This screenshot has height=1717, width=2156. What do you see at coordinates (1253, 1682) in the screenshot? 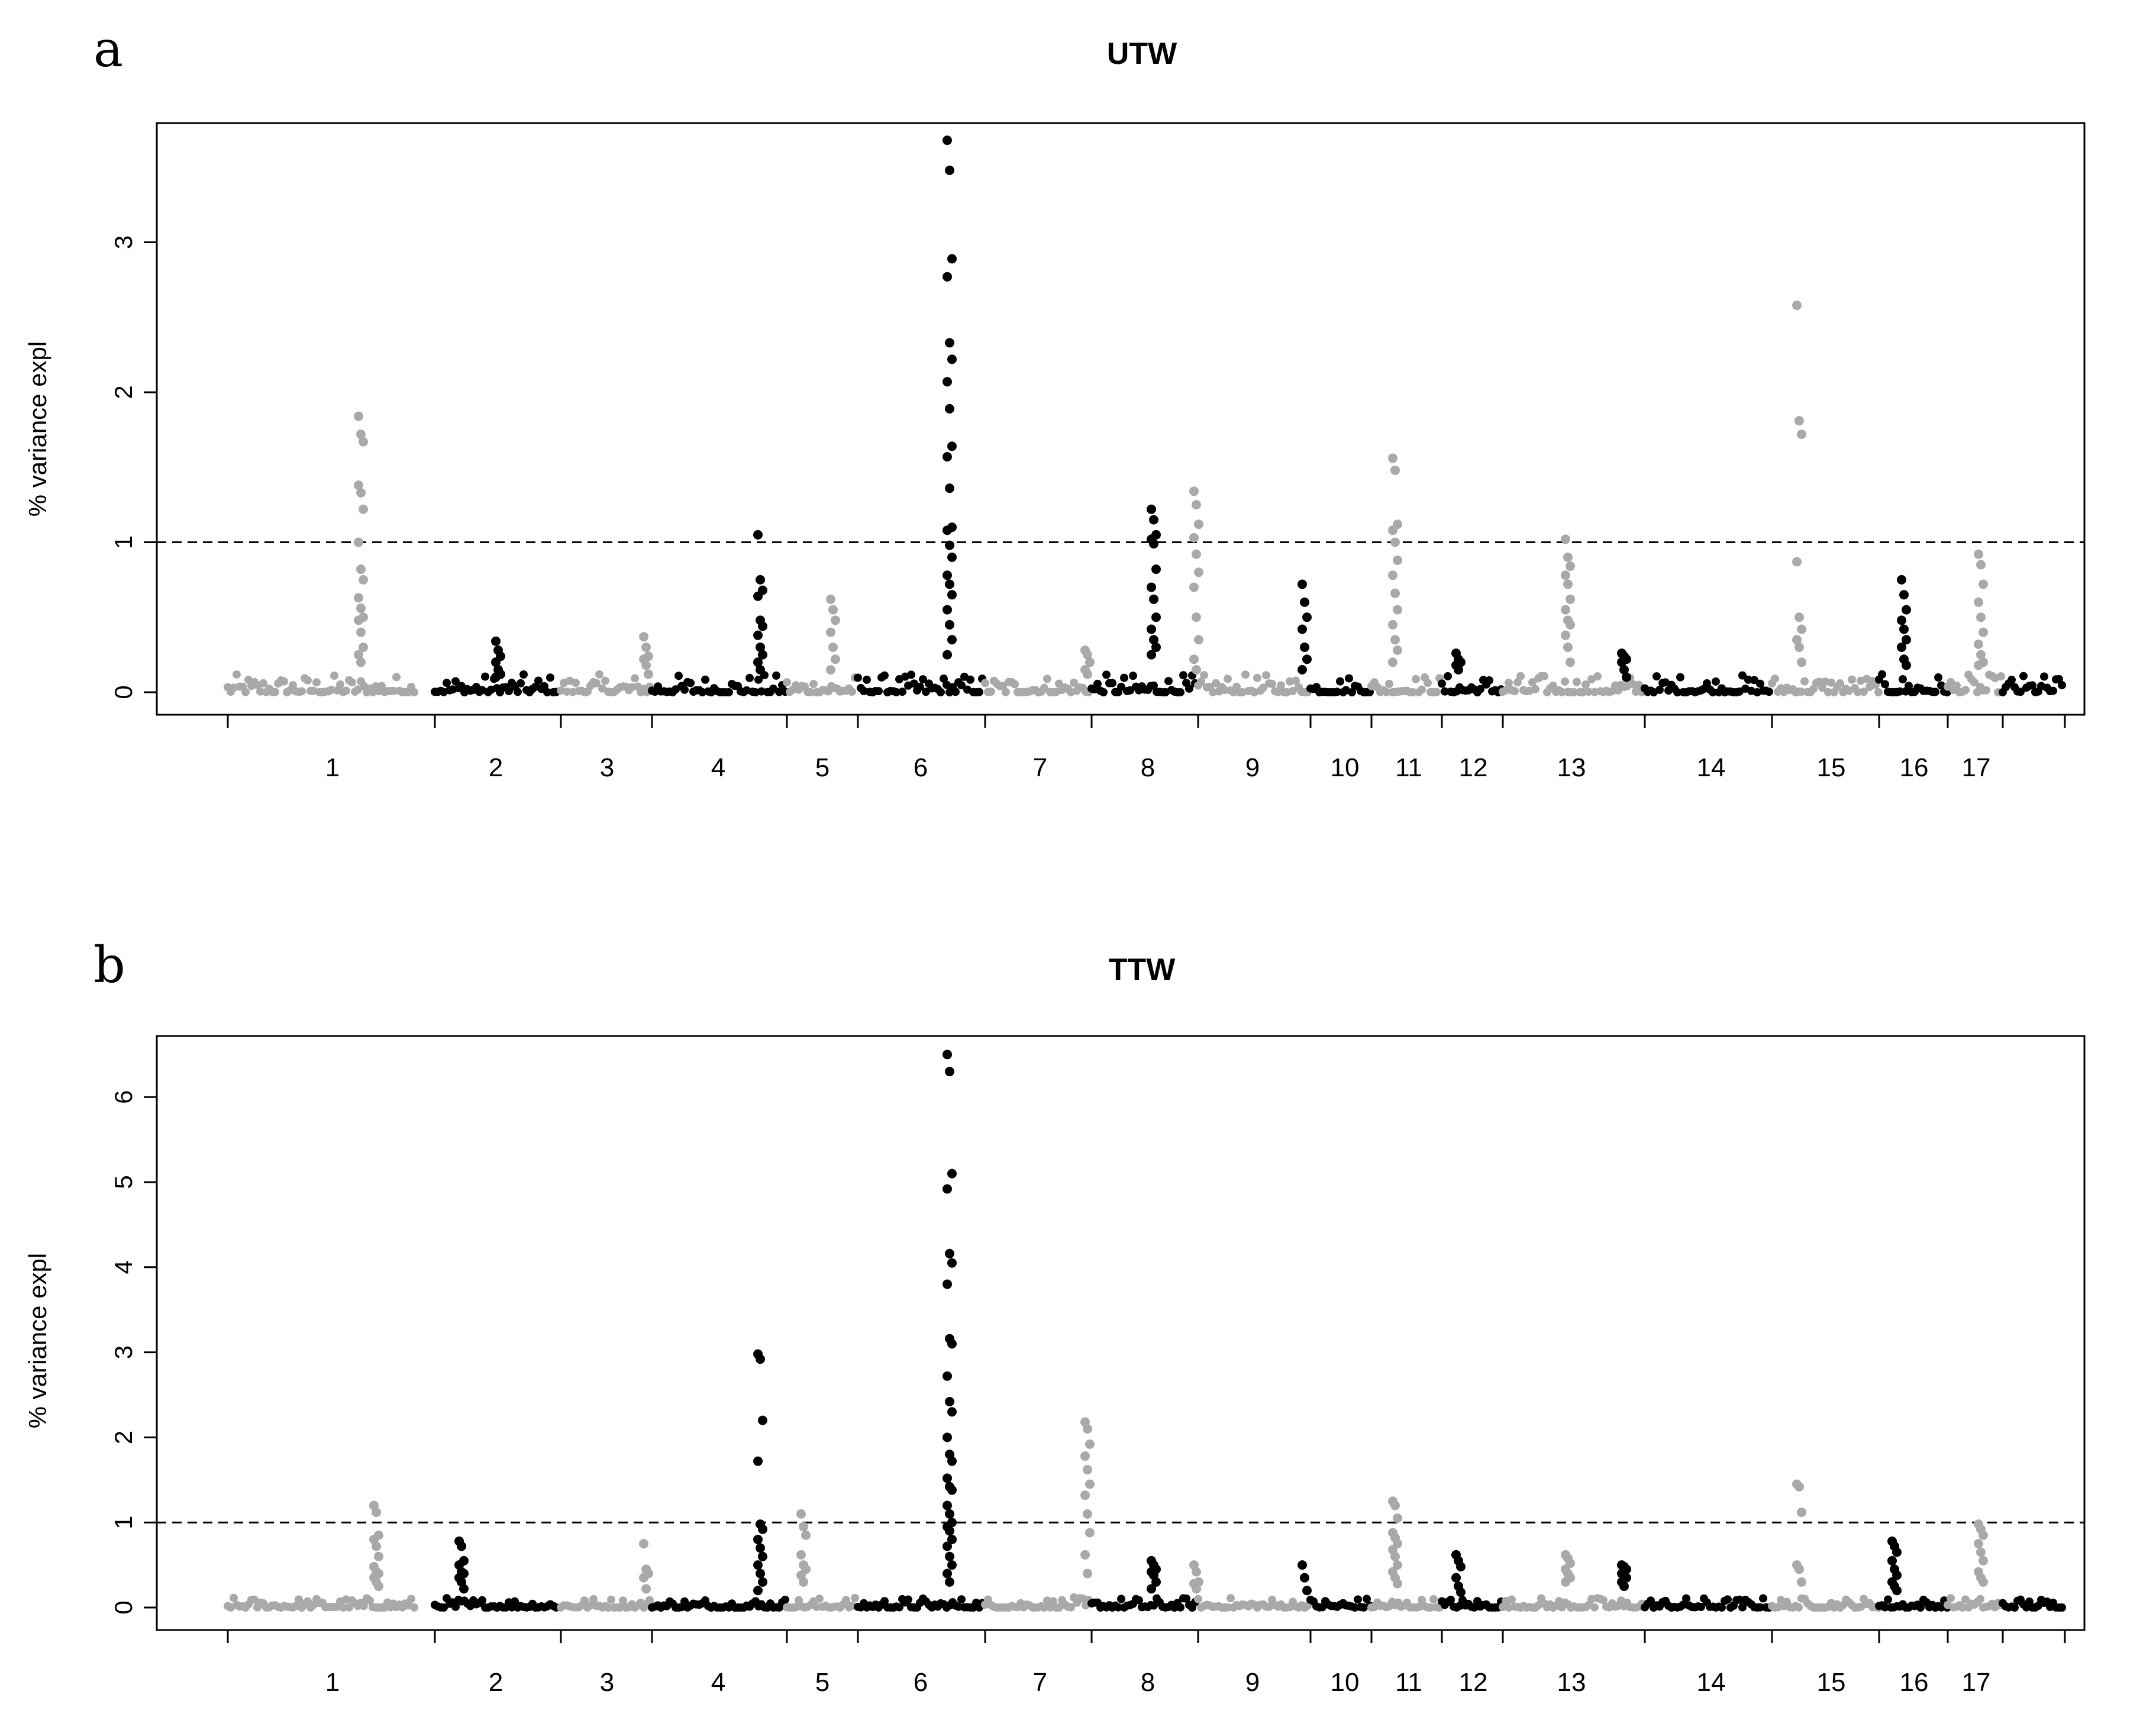
I see `x-tick-label: 9` at bounding box center [1253, 1682].